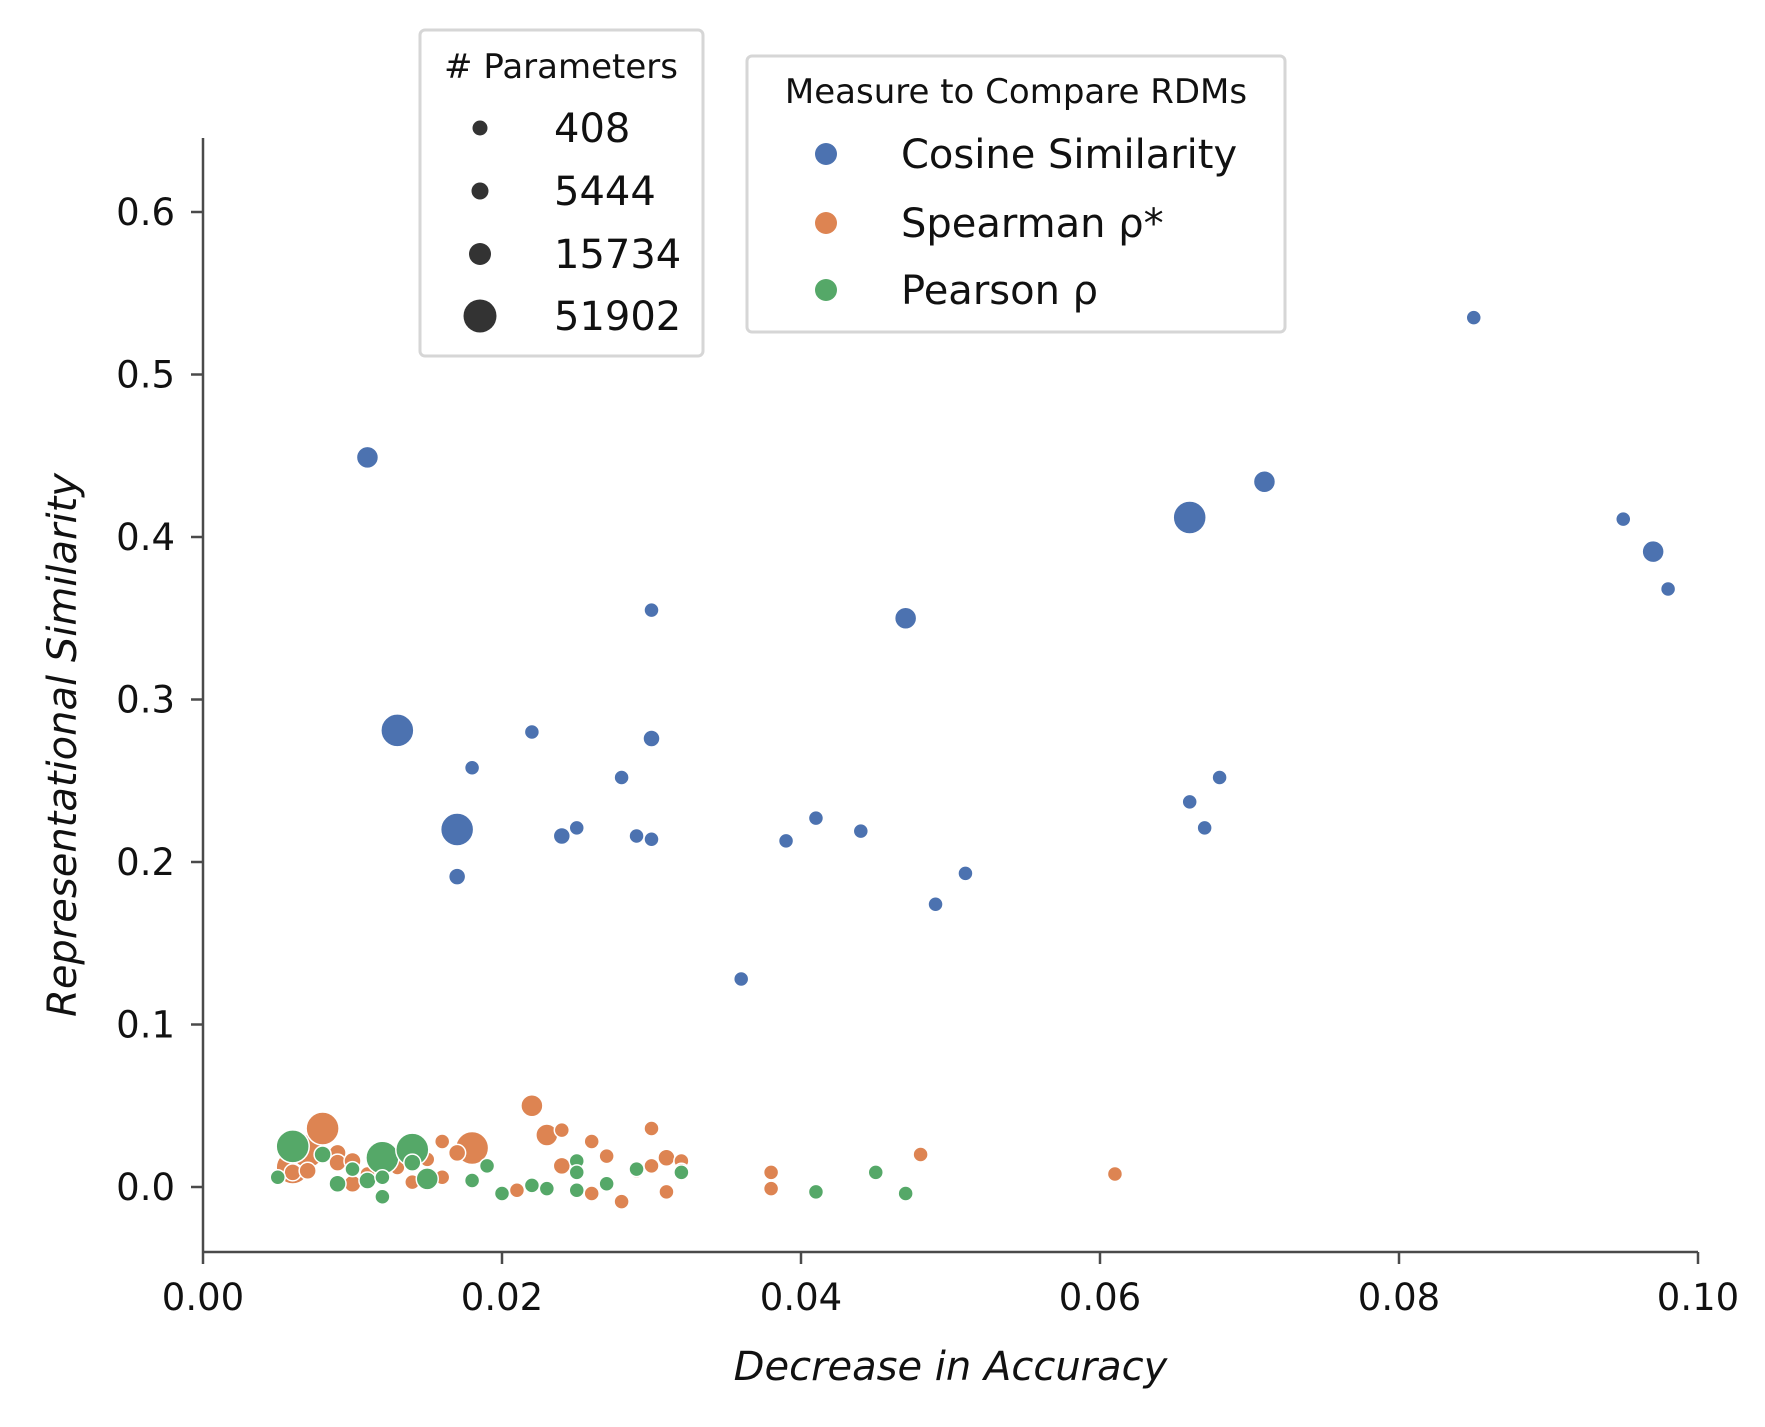 Image resolution: width=1765 pixels, height=1427 pixels. What do you see at coordinates (1032, 224) in the screenshot?
I see `hue-legend-label: Spearman ρ*` at bounding box center [1032, 224].